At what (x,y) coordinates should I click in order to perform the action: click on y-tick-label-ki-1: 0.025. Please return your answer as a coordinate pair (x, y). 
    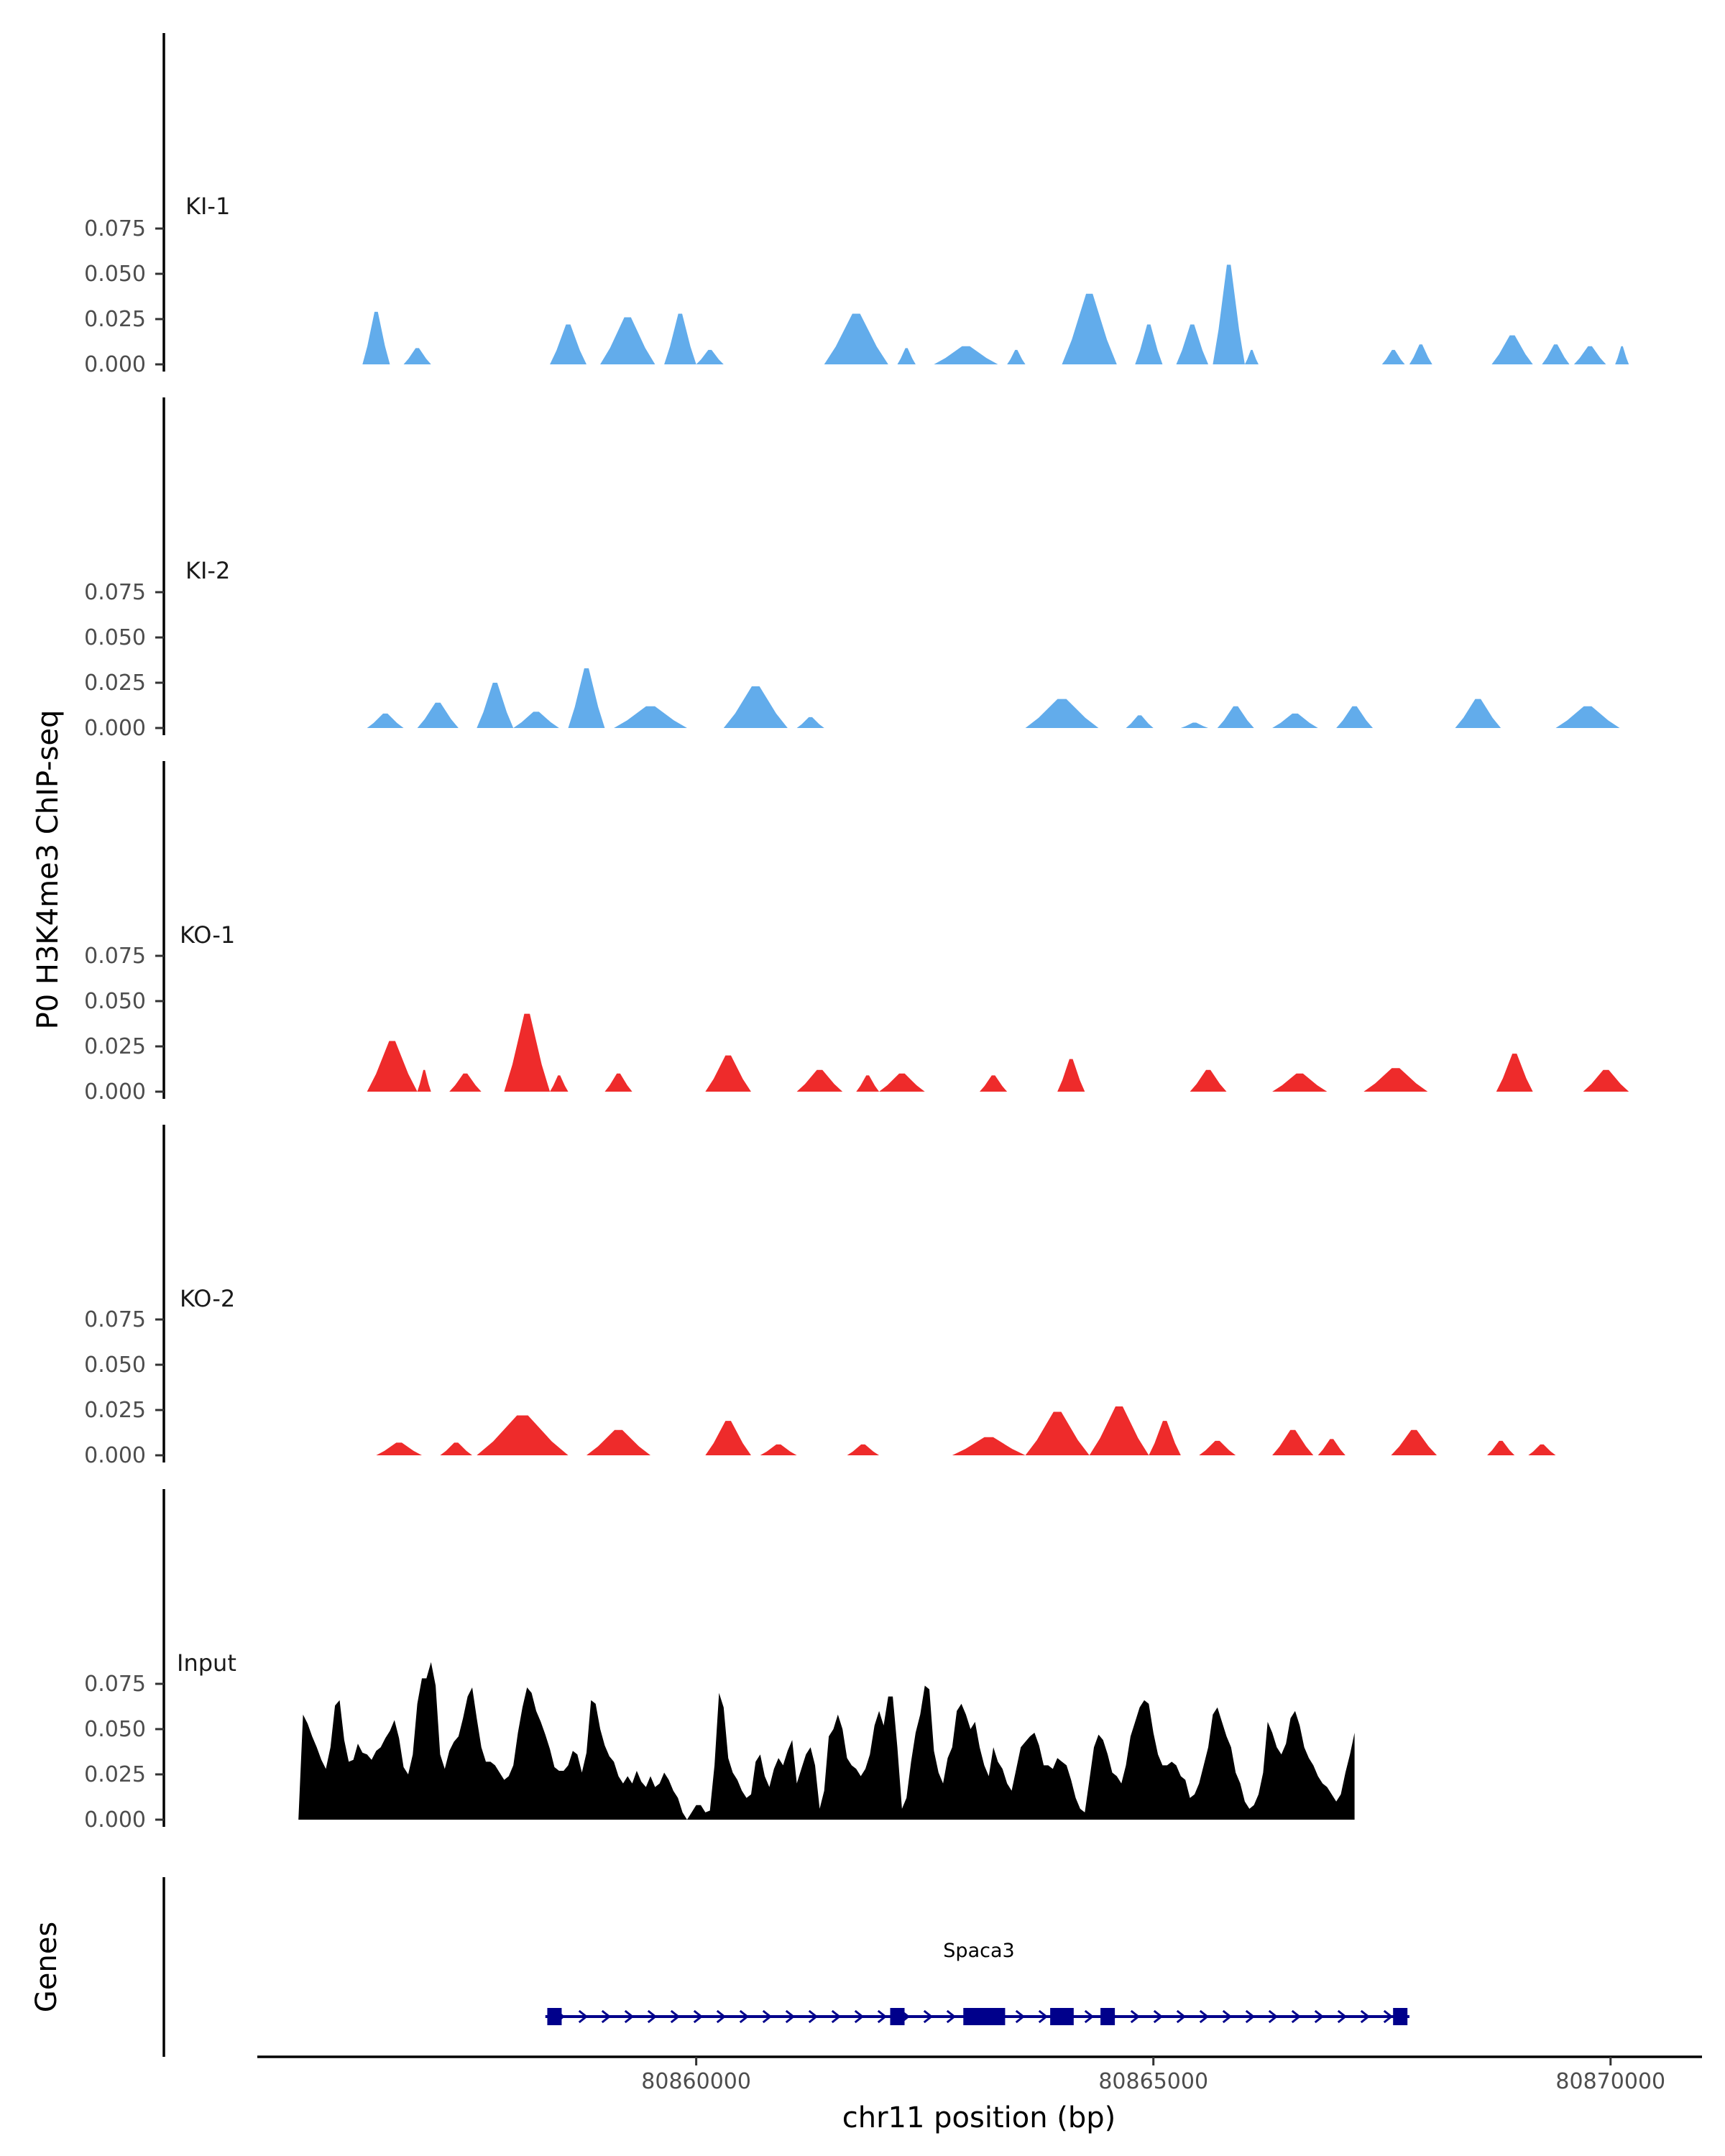
    Looking at the image, I should click on (115, 319).